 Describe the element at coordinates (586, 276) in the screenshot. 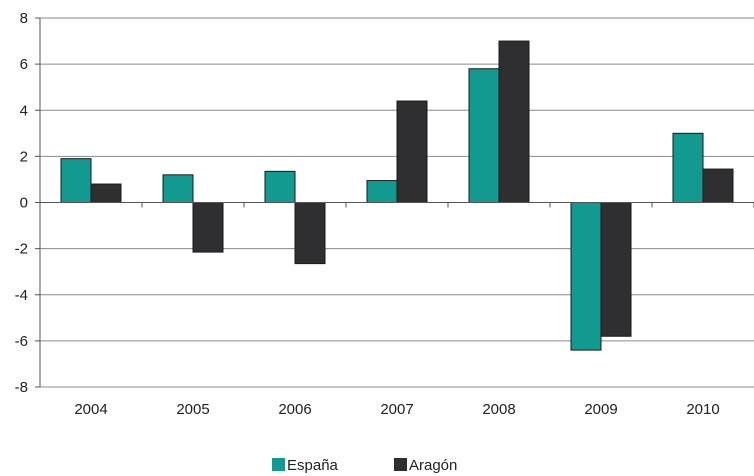

I see `bar-espana-2009` at that location.